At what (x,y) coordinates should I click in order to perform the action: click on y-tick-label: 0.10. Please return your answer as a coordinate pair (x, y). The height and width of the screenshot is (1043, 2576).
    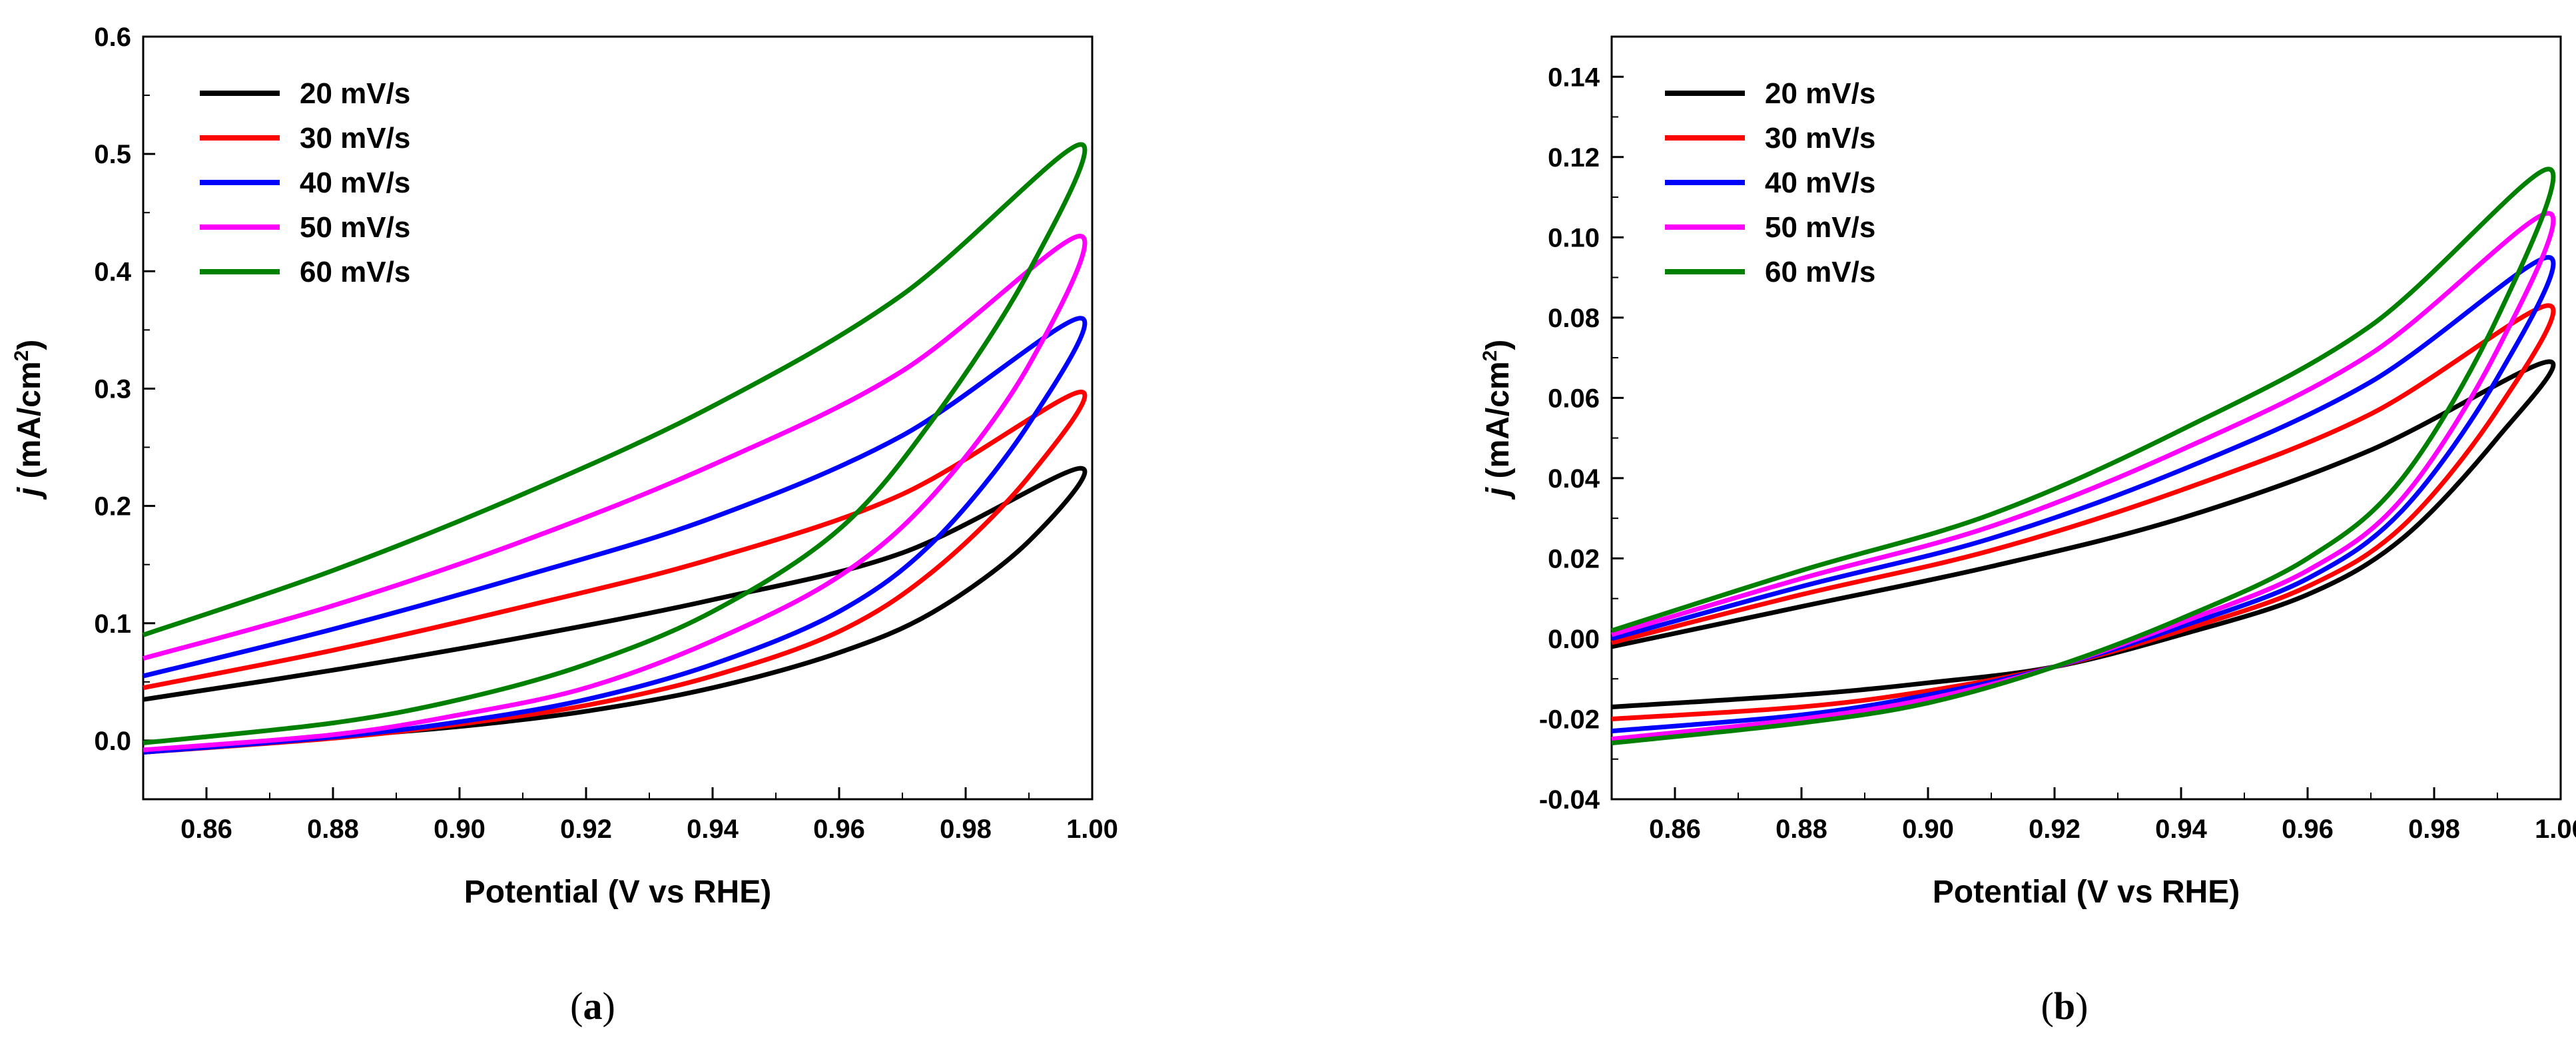
    Looking at the image, I should click on (1574, 237).